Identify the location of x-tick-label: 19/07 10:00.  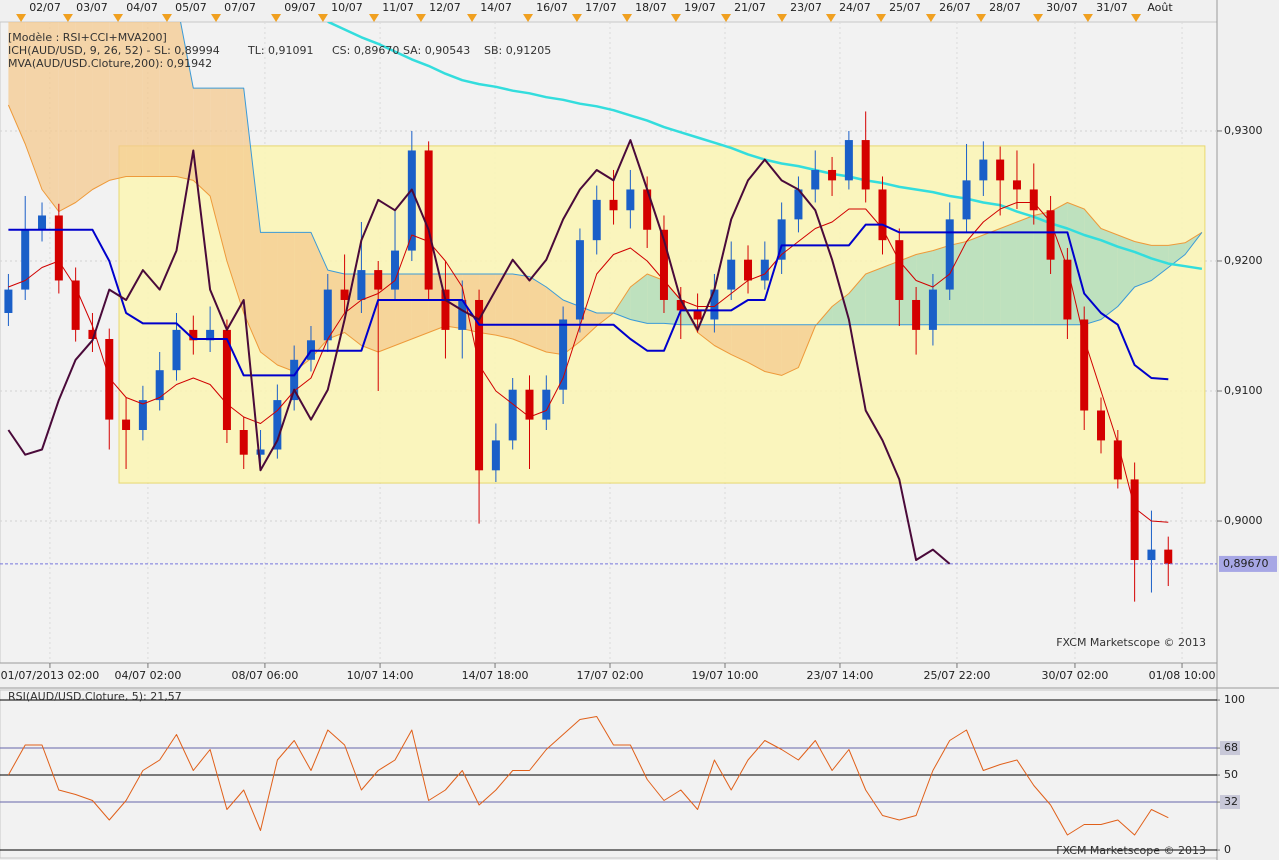
(725, 675).